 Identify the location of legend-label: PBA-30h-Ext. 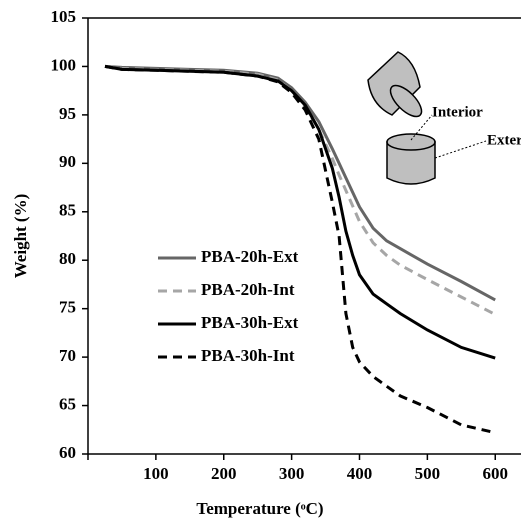
(250, 322).